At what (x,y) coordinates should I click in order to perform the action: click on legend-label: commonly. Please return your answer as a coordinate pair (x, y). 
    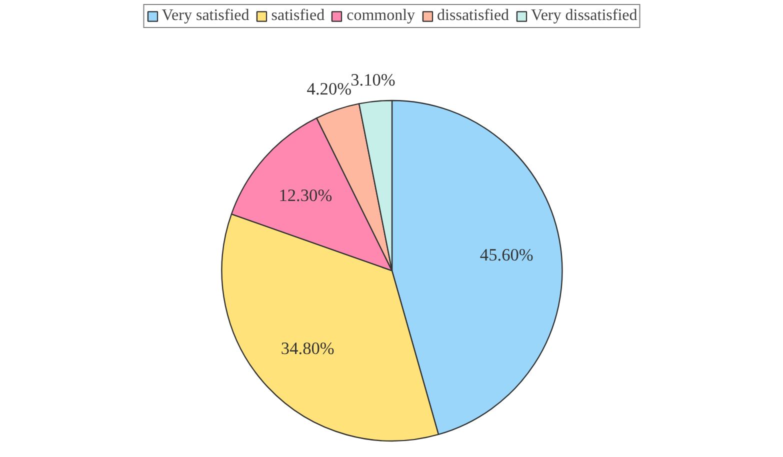
    Looking at the image, I should click on (381, 16).